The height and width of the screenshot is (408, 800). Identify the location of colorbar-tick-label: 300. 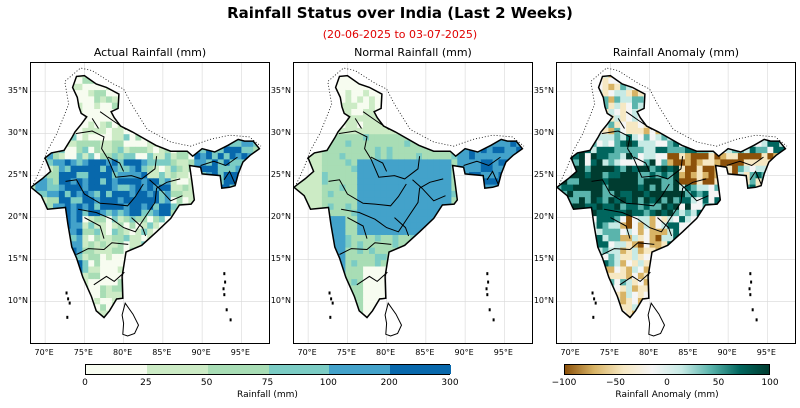
(450, 383).